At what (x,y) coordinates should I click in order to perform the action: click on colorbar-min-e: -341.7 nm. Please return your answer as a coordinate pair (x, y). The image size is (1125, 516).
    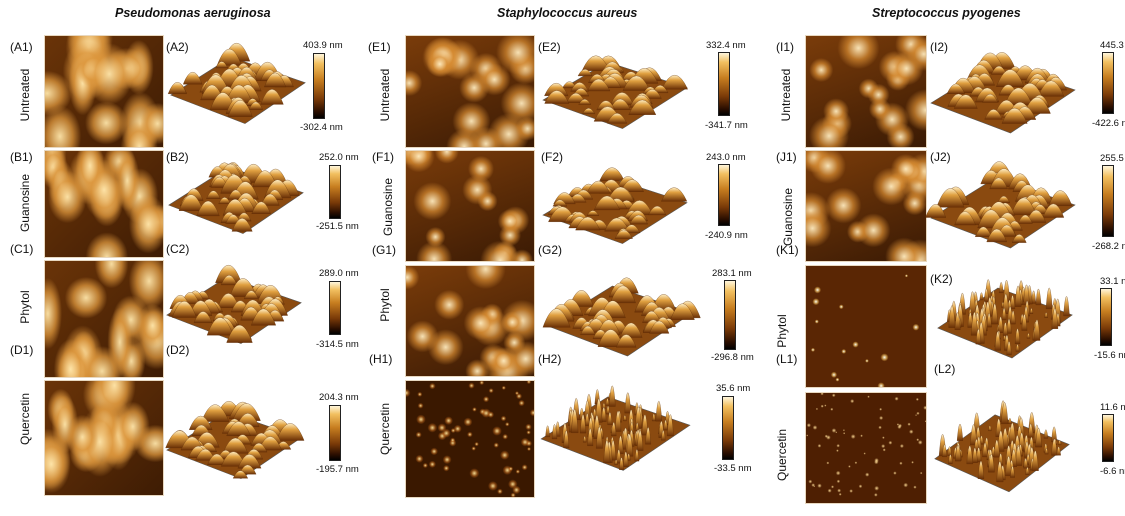
    Looking at the image, I should click on (726, 125).